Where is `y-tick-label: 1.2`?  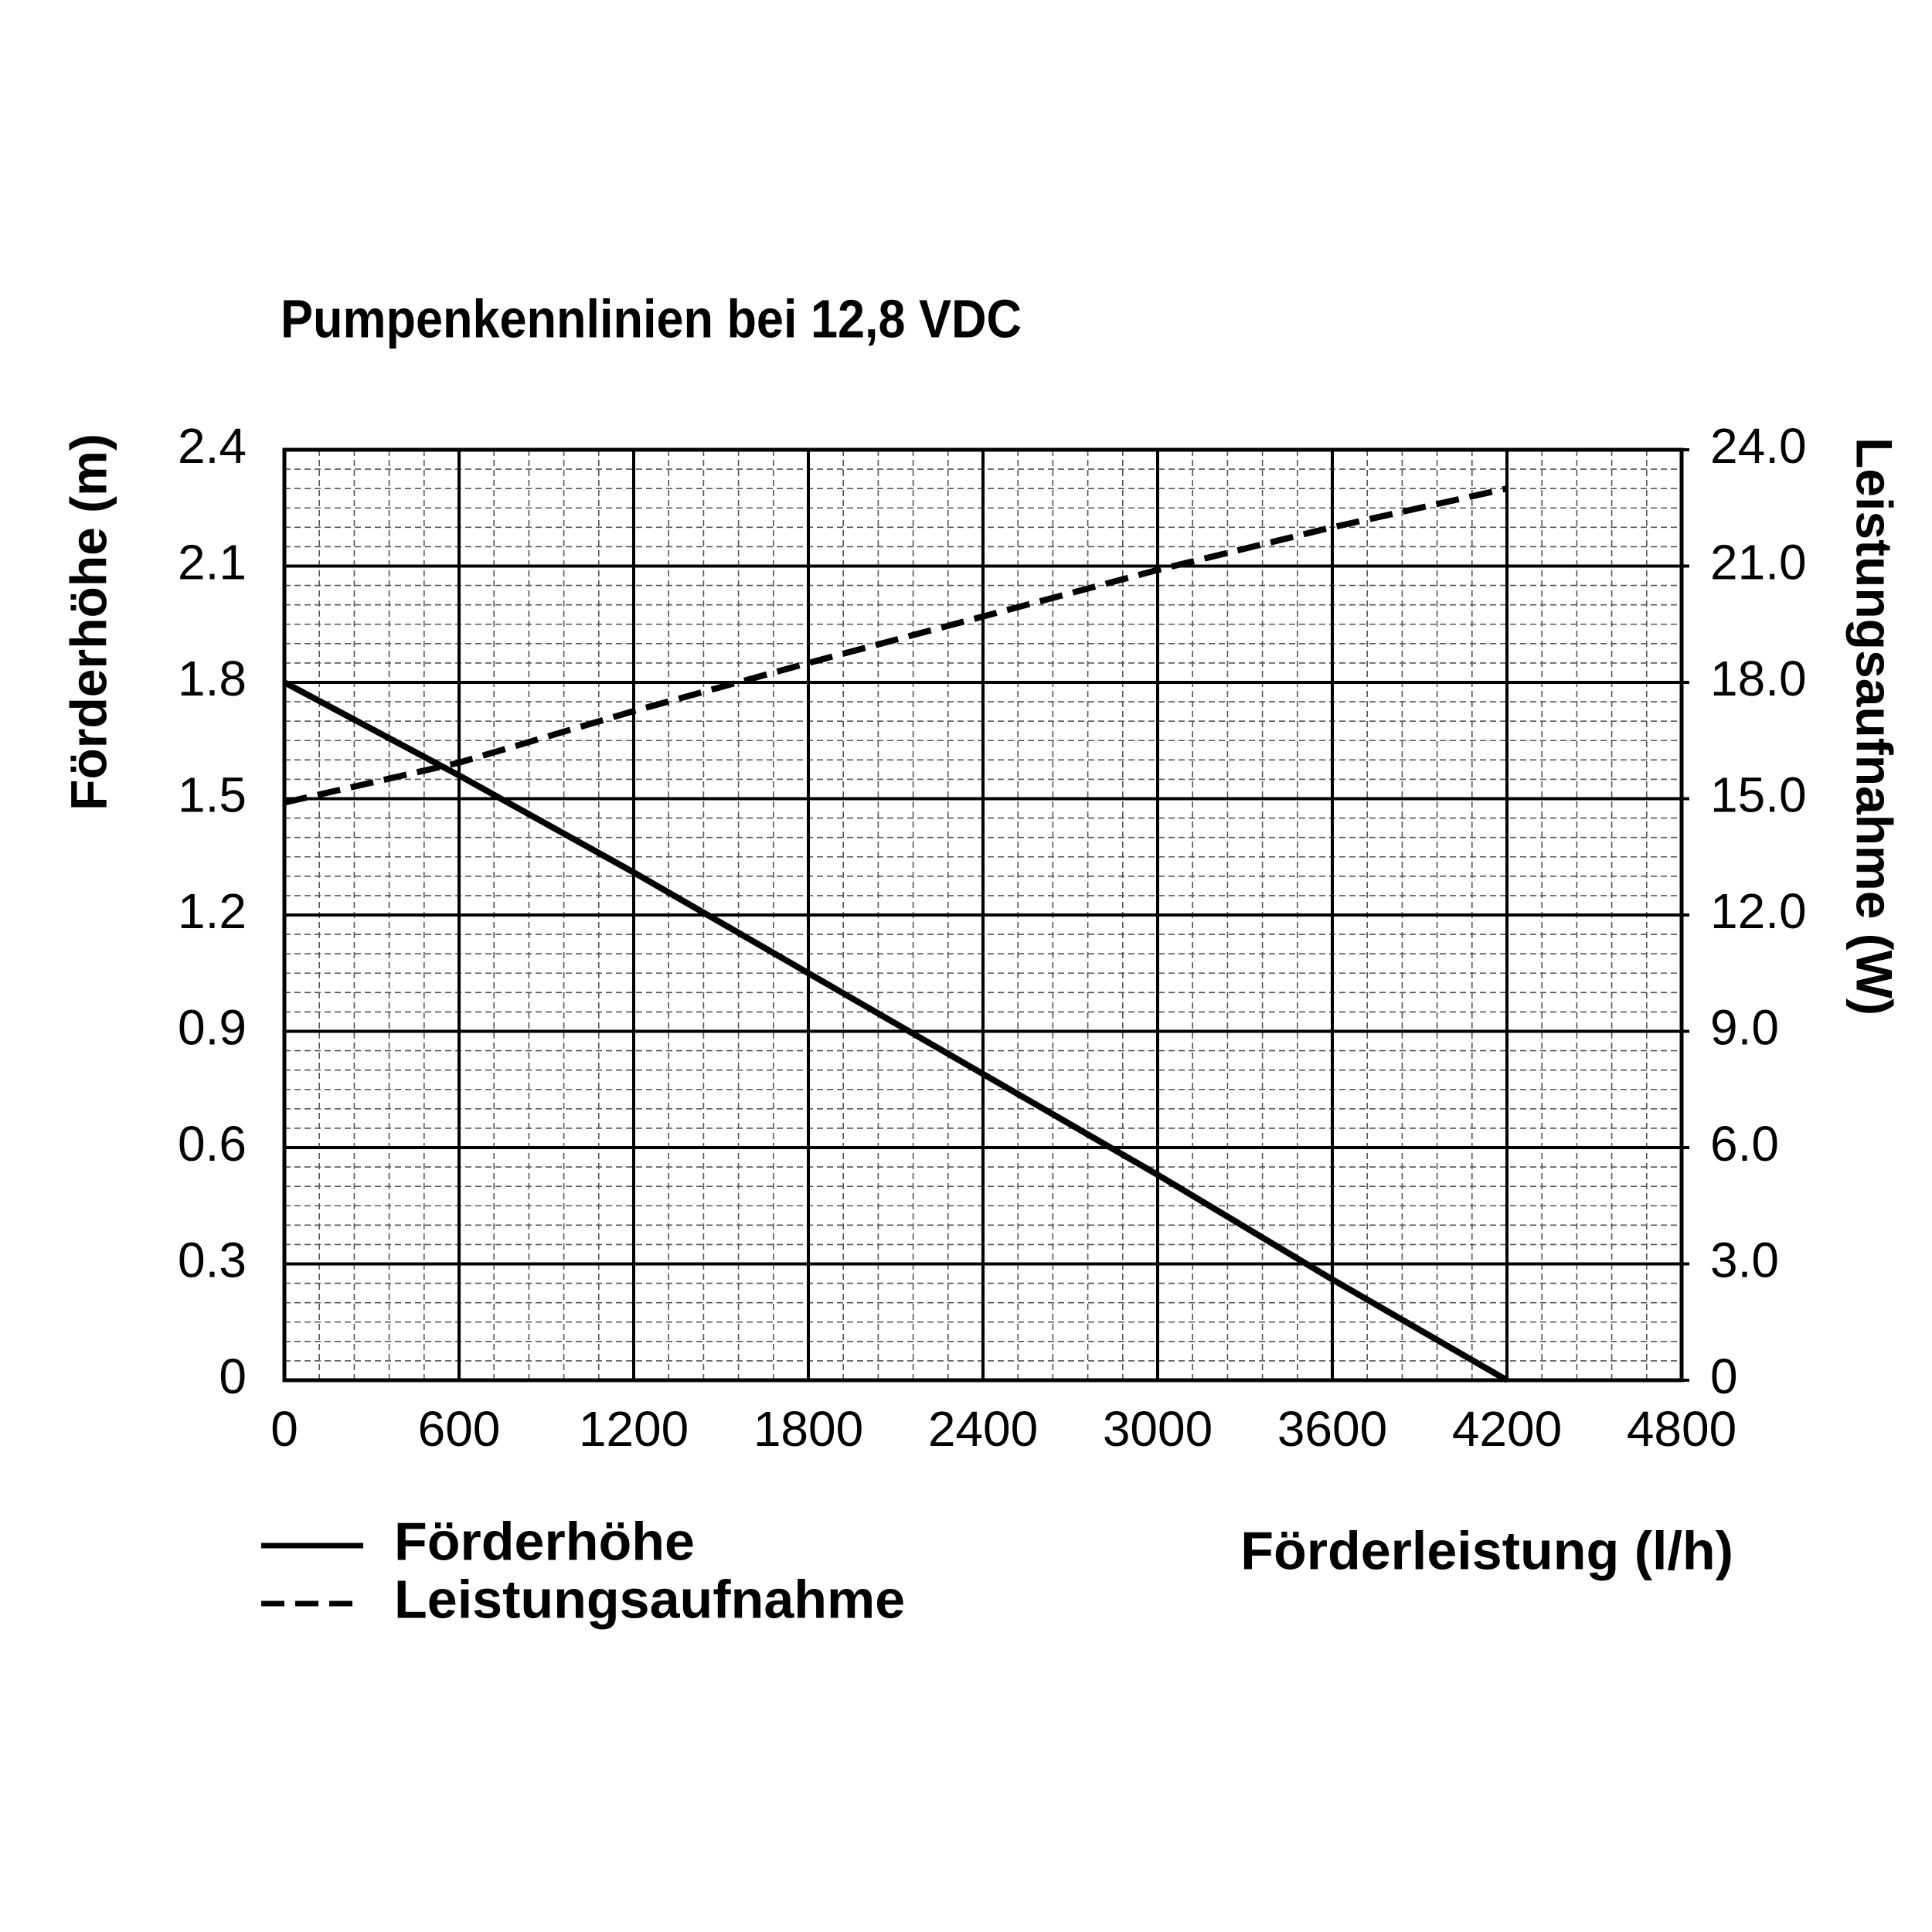 y-tick-label: 1.2 is located at coordinates (212, 911).